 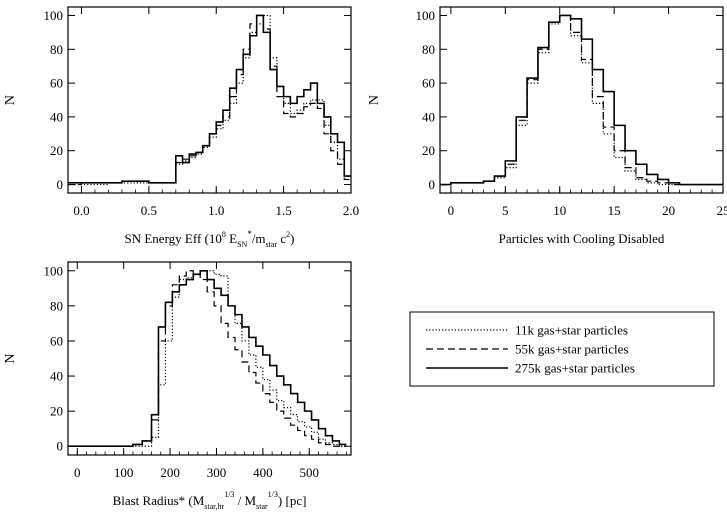 What do you see at coordinates (309, 472) in the screenshot?
I see `x-tick-label: 500` at bounding box center [309, 472].